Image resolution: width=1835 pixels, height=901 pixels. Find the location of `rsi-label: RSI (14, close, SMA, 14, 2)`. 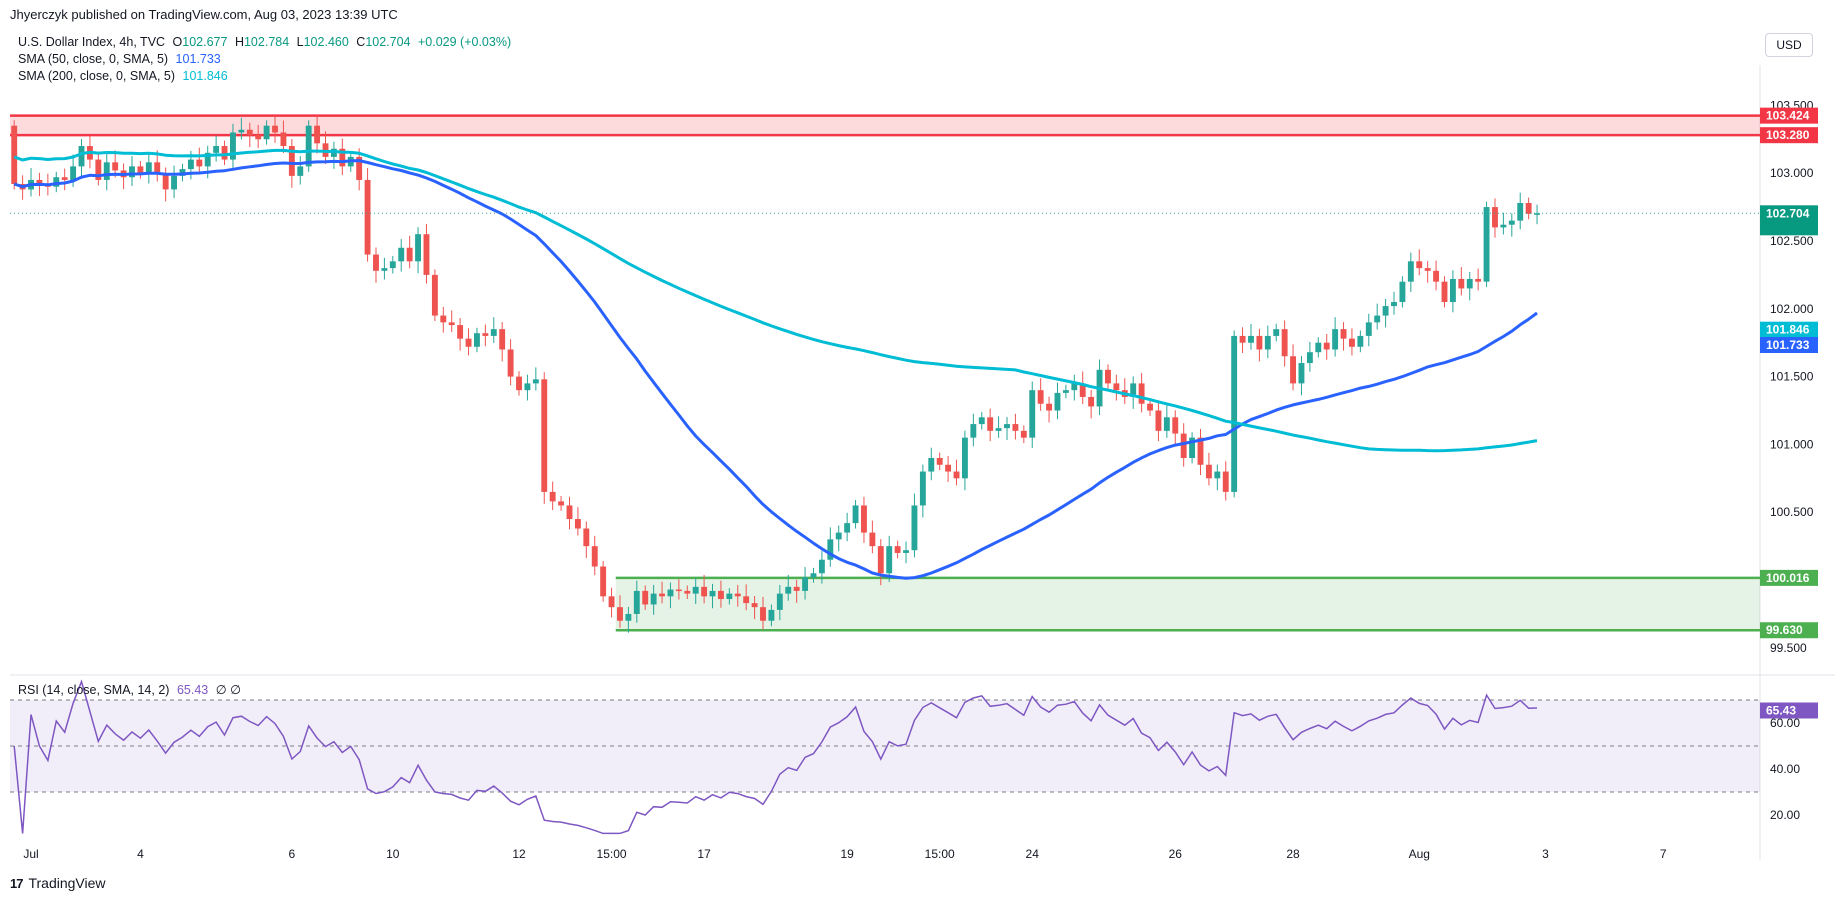

rsi-label: RSI (14, close, SMA, 14, 2) is located at coordinates (94, 690).